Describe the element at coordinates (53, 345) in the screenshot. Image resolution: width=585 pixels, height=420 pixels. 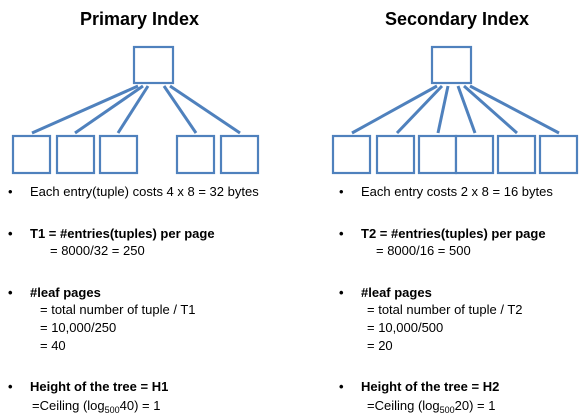
I see `primary-leaf-line-3: = 40` at that location.